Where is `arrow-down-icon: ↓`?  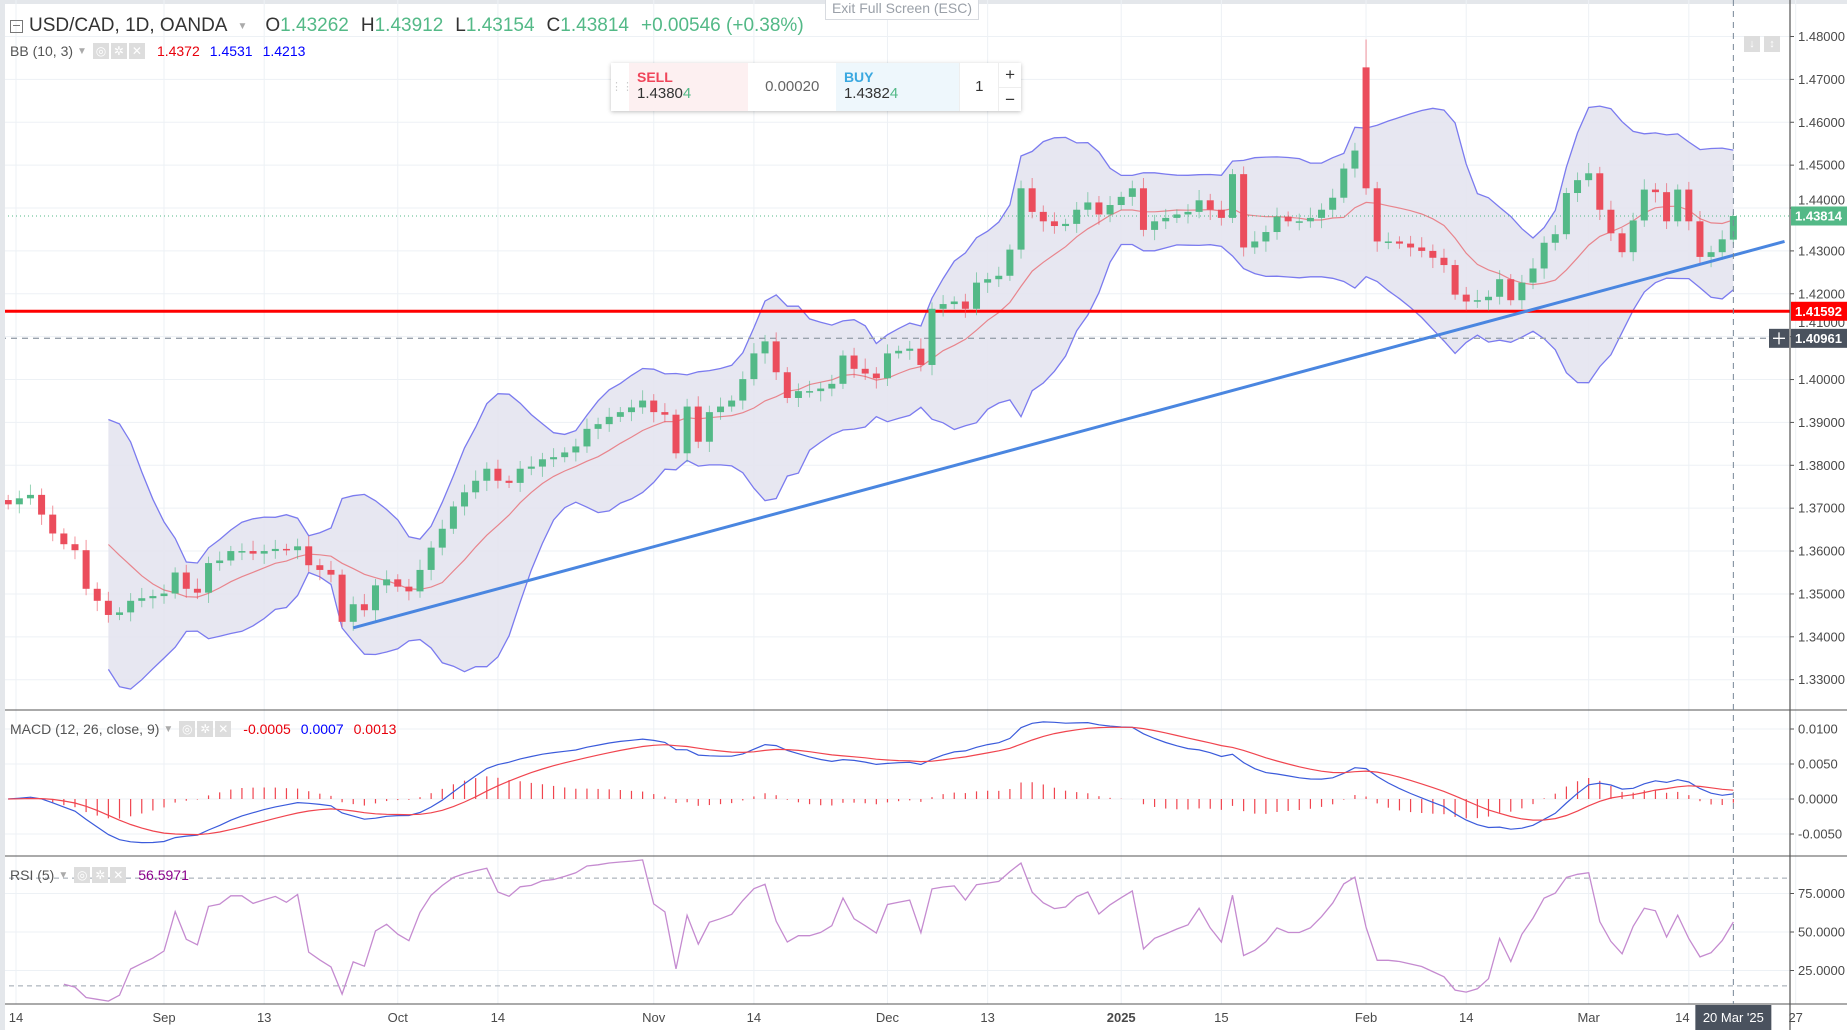 arrow-down-icon: ↓ is located at coordinates (1752, 44).